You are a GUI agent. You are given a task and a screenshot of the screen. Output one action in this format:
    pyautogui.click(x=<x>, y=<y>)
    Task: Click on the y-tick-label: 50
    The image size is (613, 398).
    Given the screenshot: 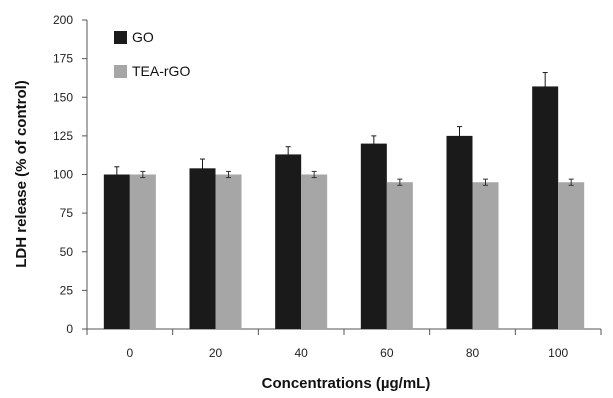 What is the action you would take?
    pyautogui.click(x=67, y=252)
    